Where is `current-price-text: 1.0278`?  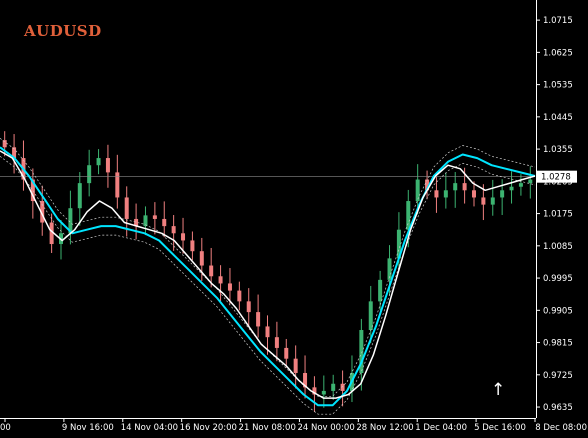
current-price-text: 1.0278 is located at coordinates (556, 178).